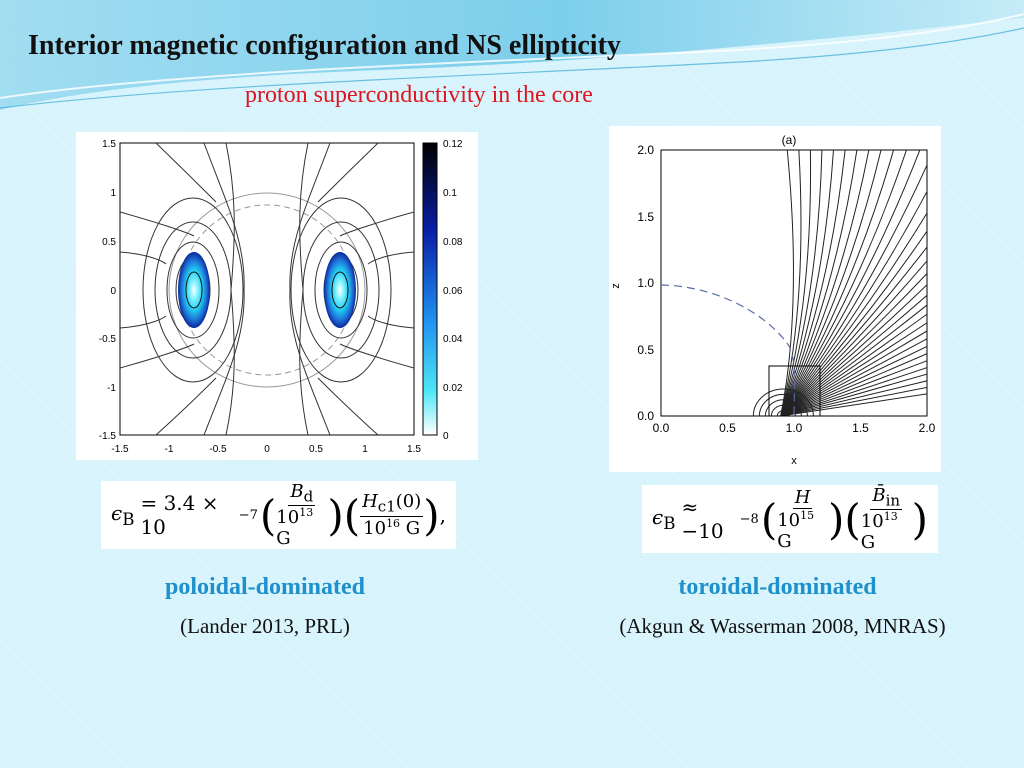  I want to click on formula-exponent: −7, so click(248, 515).